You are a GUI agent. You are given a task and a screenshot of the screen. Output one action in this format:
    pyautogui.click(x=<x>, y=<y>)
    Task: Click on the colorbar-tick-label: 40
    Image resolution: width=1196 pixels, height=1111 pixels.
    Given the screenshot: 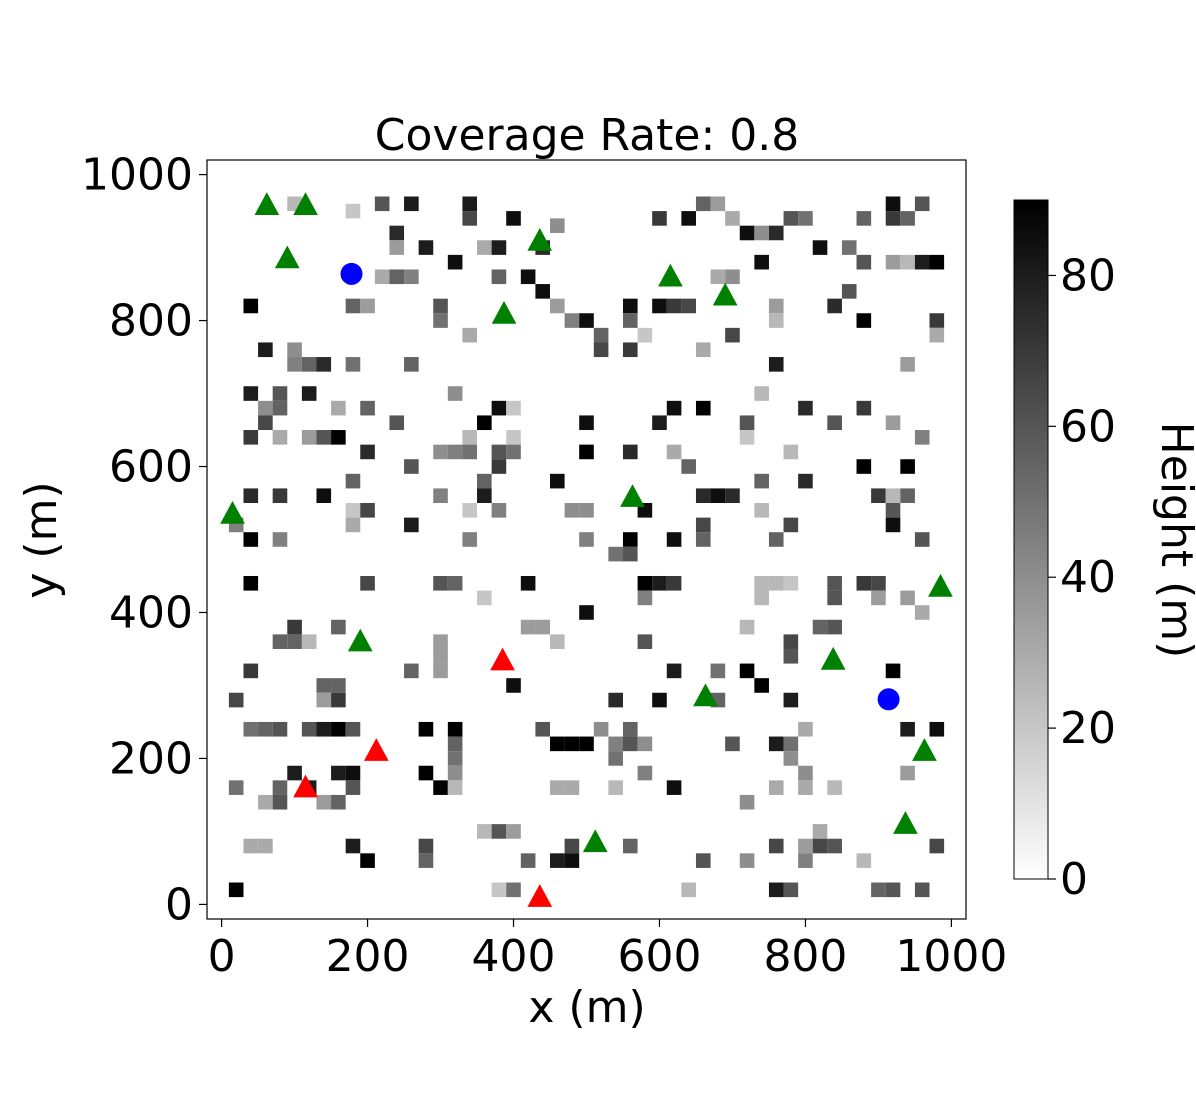 What is the action you would take?
    pyautogui.click(x=1088, y=577)
    